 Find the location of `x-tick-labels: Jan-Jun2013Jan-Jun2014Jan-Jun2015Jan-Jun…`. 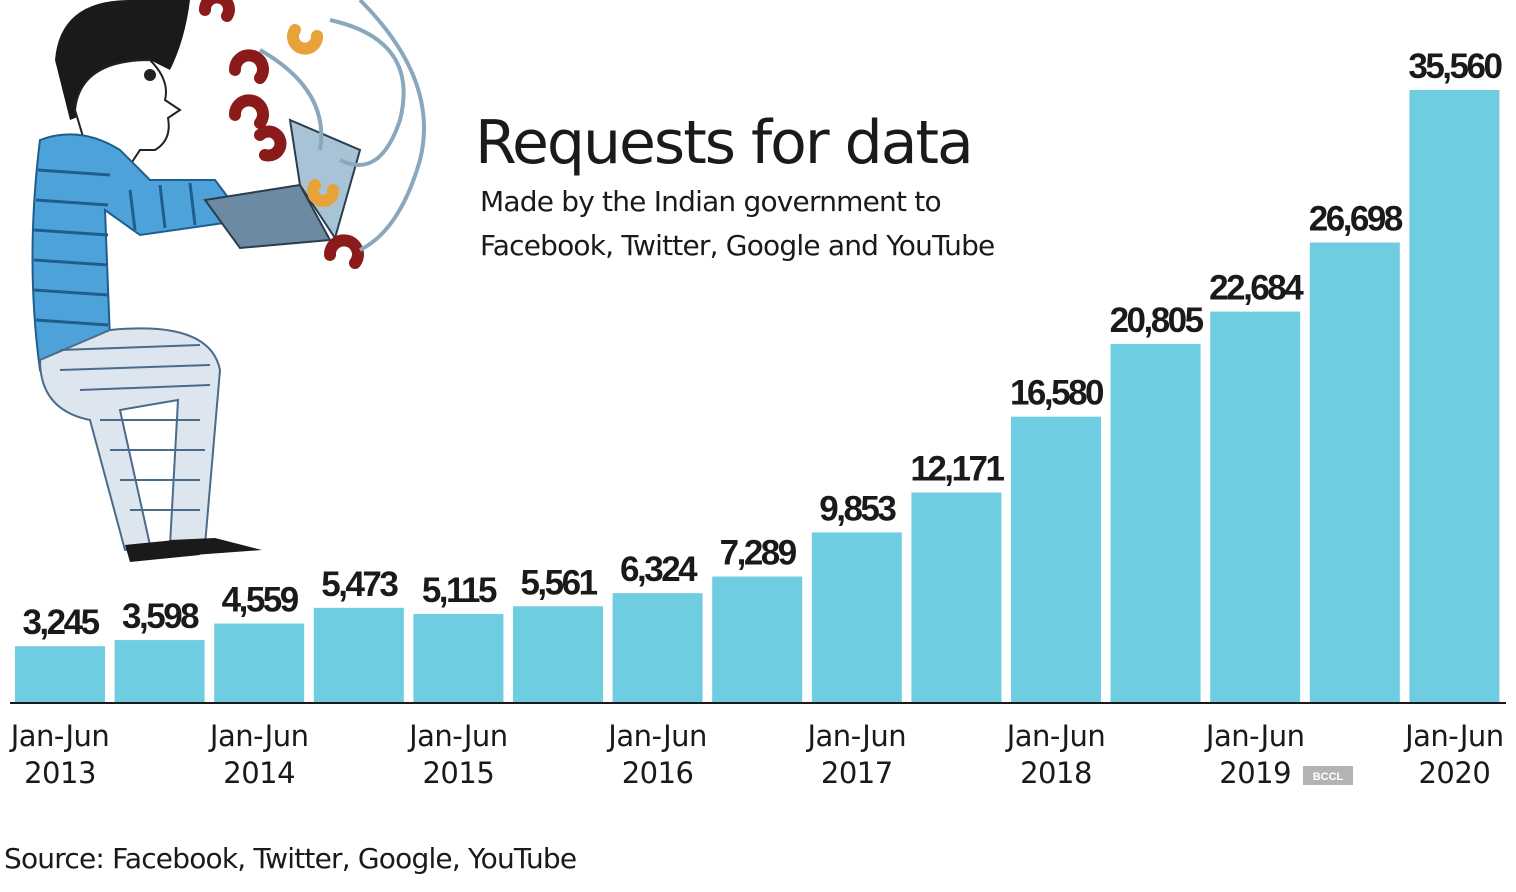

x-tick-labels: Jan-Jun2013Jan-Jun2014Jan-Jun2015Jan-Jun… is located at coordinates (757, 754).